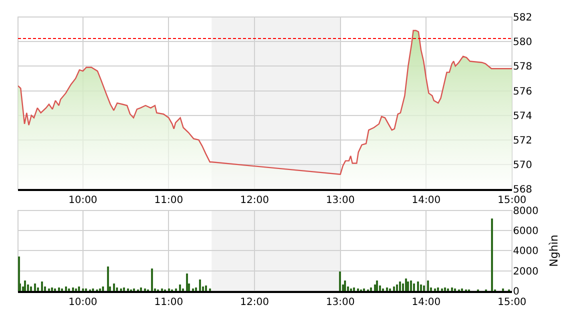 Image resolution: width=570 pixels, height=320 pixels. What do you see at coordinates (525, 252) in the screenshot?
I see `y-tick-label: 4000` at bounding box center [525, 252].